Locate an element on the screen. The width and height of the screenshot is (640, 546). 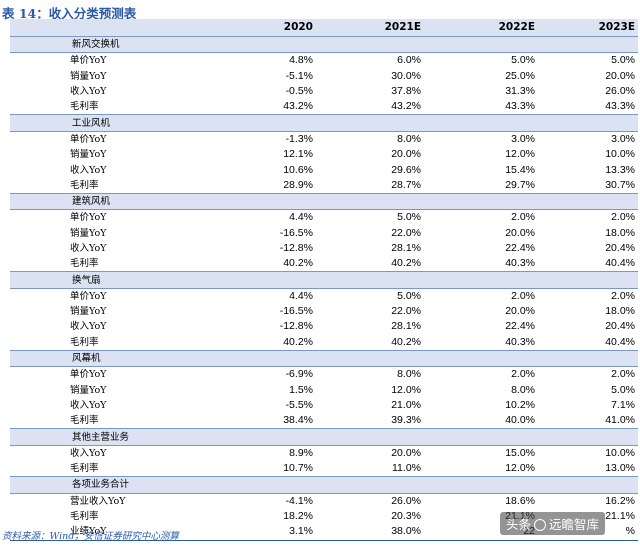
row-label: 营业收入YoY is located at coordinates (98, 501).